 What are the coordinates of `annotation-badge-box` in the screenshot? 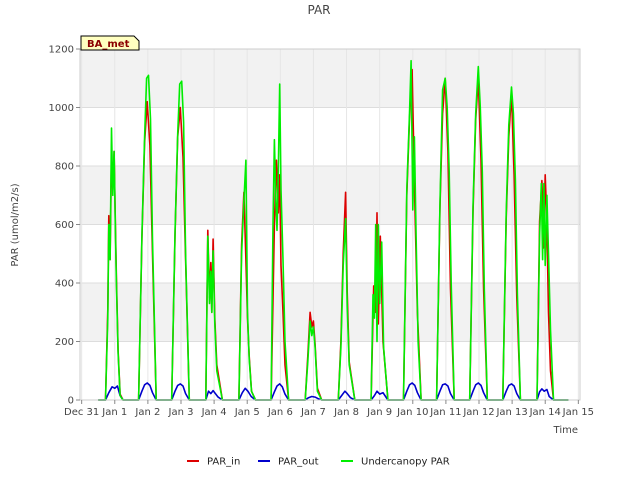 It's located at (110, 43).